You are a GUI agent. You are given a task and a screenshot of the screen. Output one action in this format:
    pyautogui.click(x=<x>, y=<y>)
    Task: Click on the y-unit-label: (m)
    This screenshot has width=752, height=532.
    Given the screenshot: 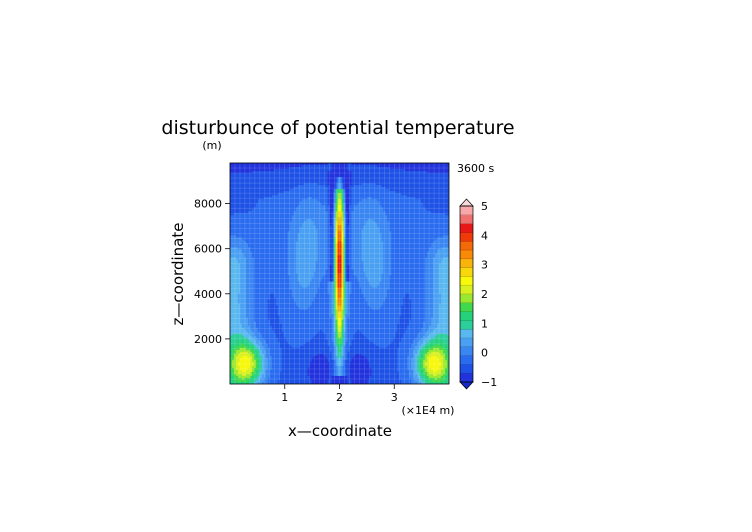 What is the action you would take?
    pyautogui.click(x=211, y=145)
    